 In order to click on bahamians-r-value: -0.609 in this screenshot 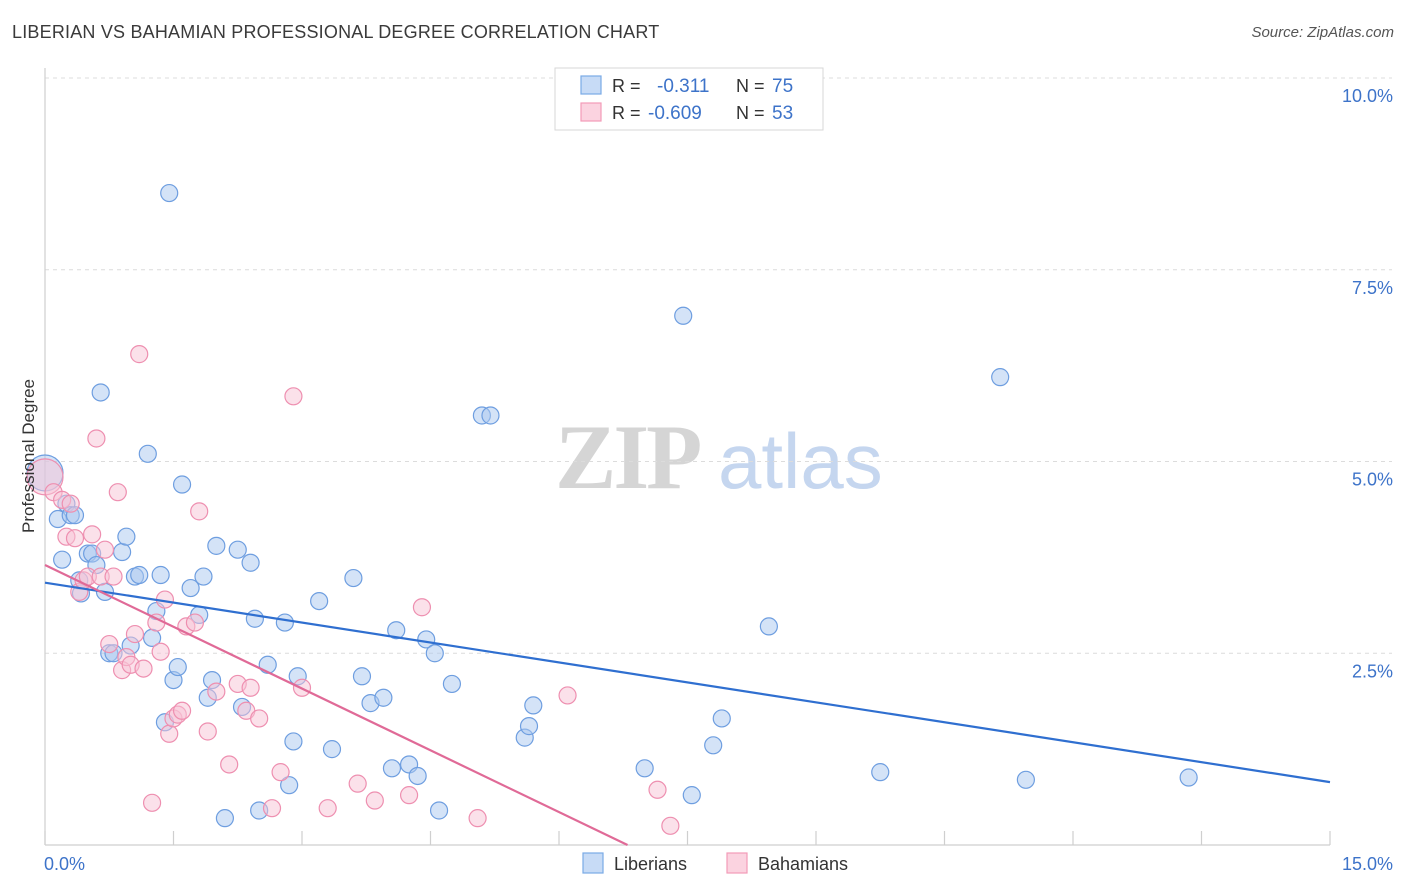, I will do `click(675, 113)`.